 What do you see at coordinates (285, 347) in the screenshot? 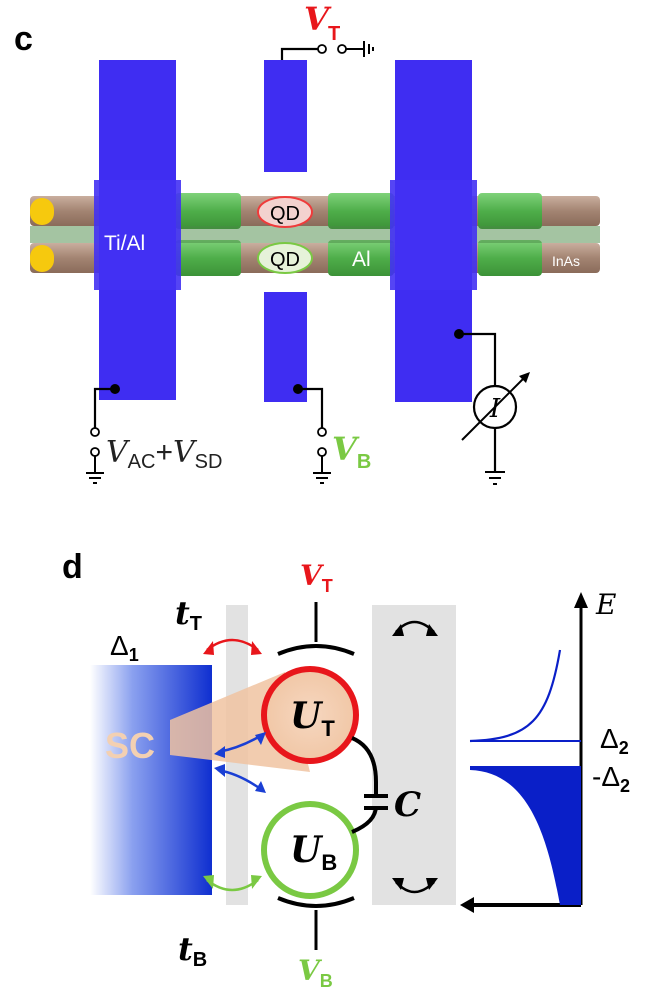
I see `plunger-gate-bottom` at bounding box center [285, 347].